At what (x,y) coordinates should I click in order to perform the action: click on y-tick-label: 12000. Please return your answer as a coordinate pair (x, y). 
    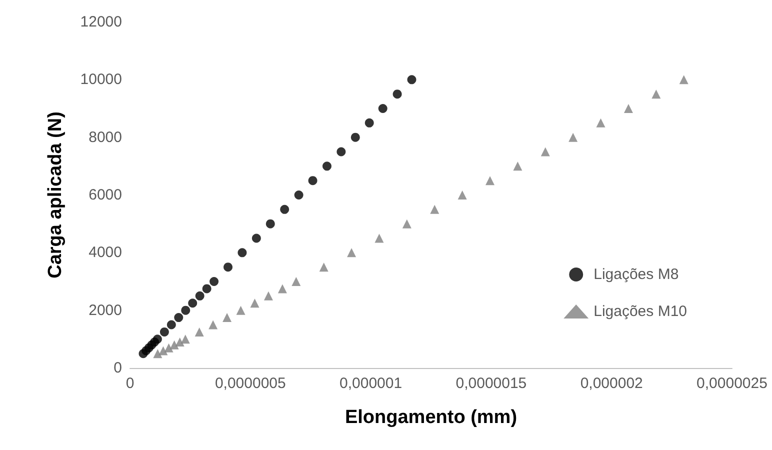
    Looking at the image, I should click on (101, 22).